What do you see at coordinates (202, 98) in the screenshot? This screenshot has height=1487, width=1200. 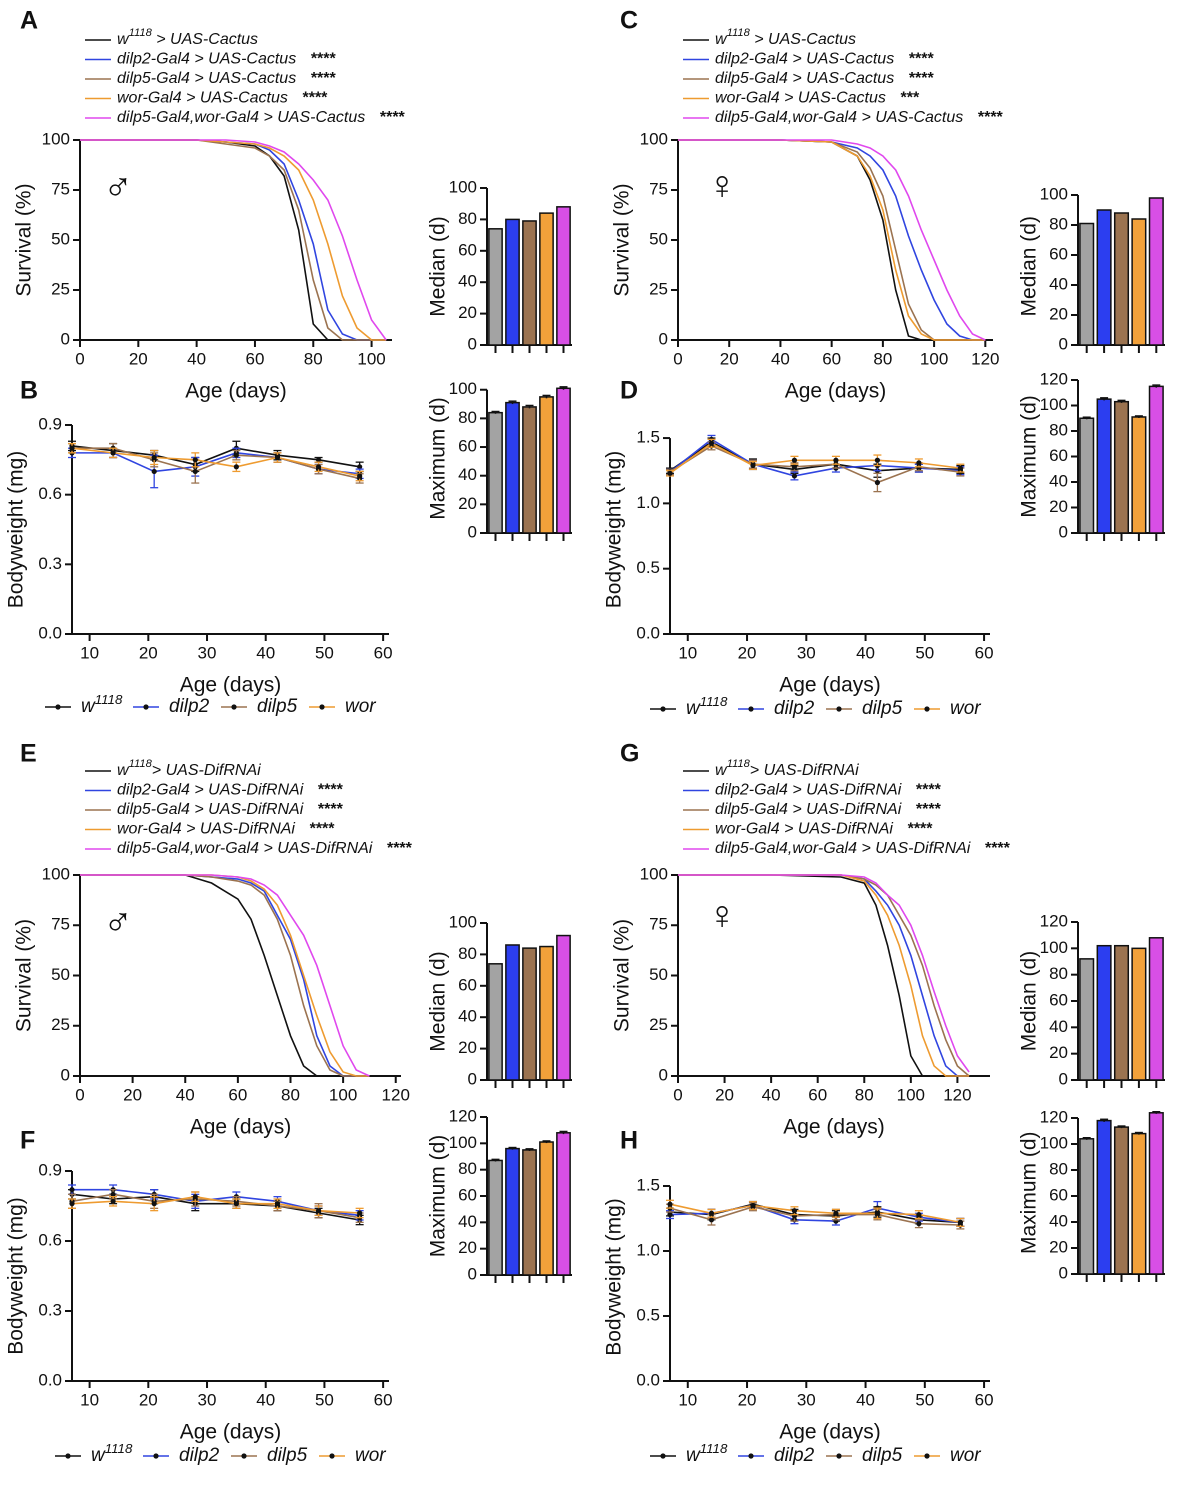 I see `legend-label: wor-Gal4 > UAS-Cactus` at bounding box center [202, 98].